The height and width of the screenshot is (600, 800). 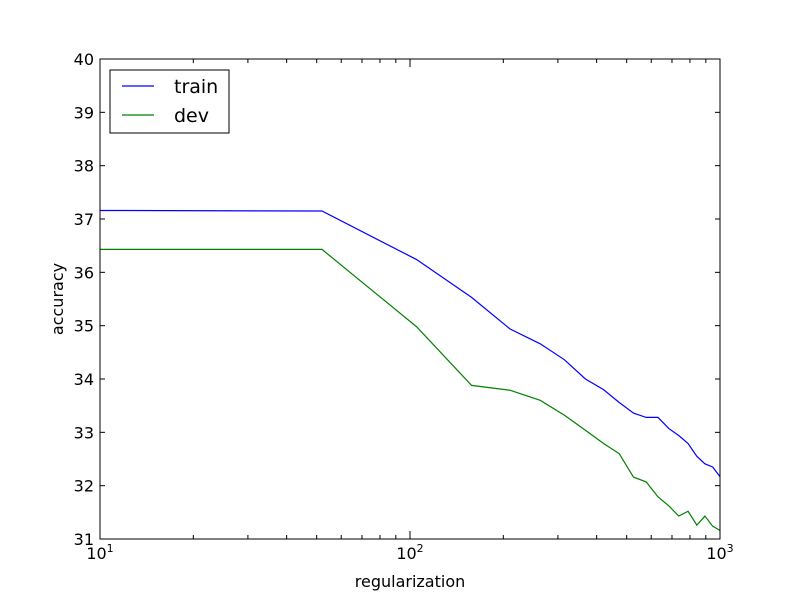 What do you see at coordinates (730, 548) in the screenshot?
I see `x-tick-label-exponent: 3` at bounding box center [730, 548].